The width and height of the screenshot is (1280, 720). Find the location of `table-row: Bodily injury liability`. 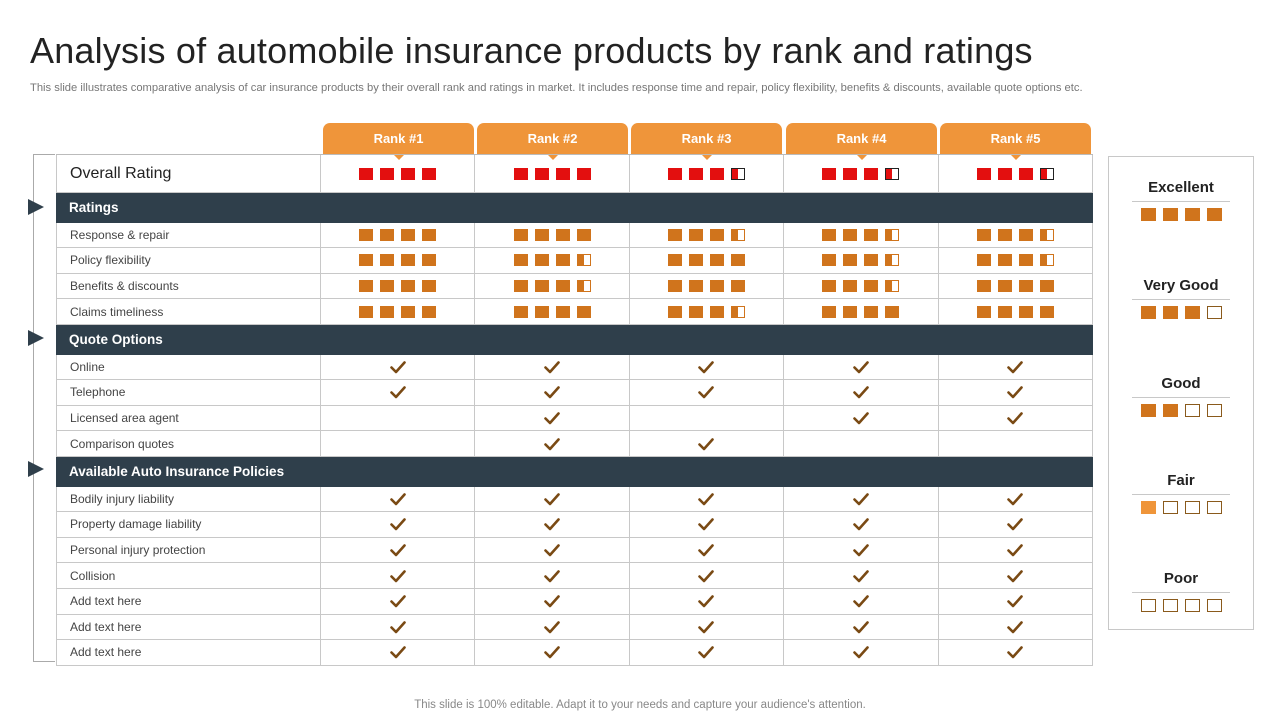

table-row: Bodily injury liability is located at coordinates (574, 499).